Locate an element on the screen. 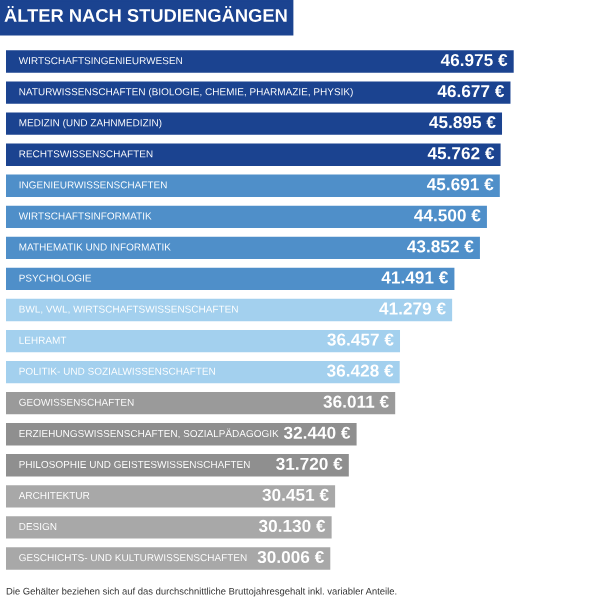 The height and width of the screenshot is (600, 600). data-label: 30.451 € is located at coordinates (295, 494).